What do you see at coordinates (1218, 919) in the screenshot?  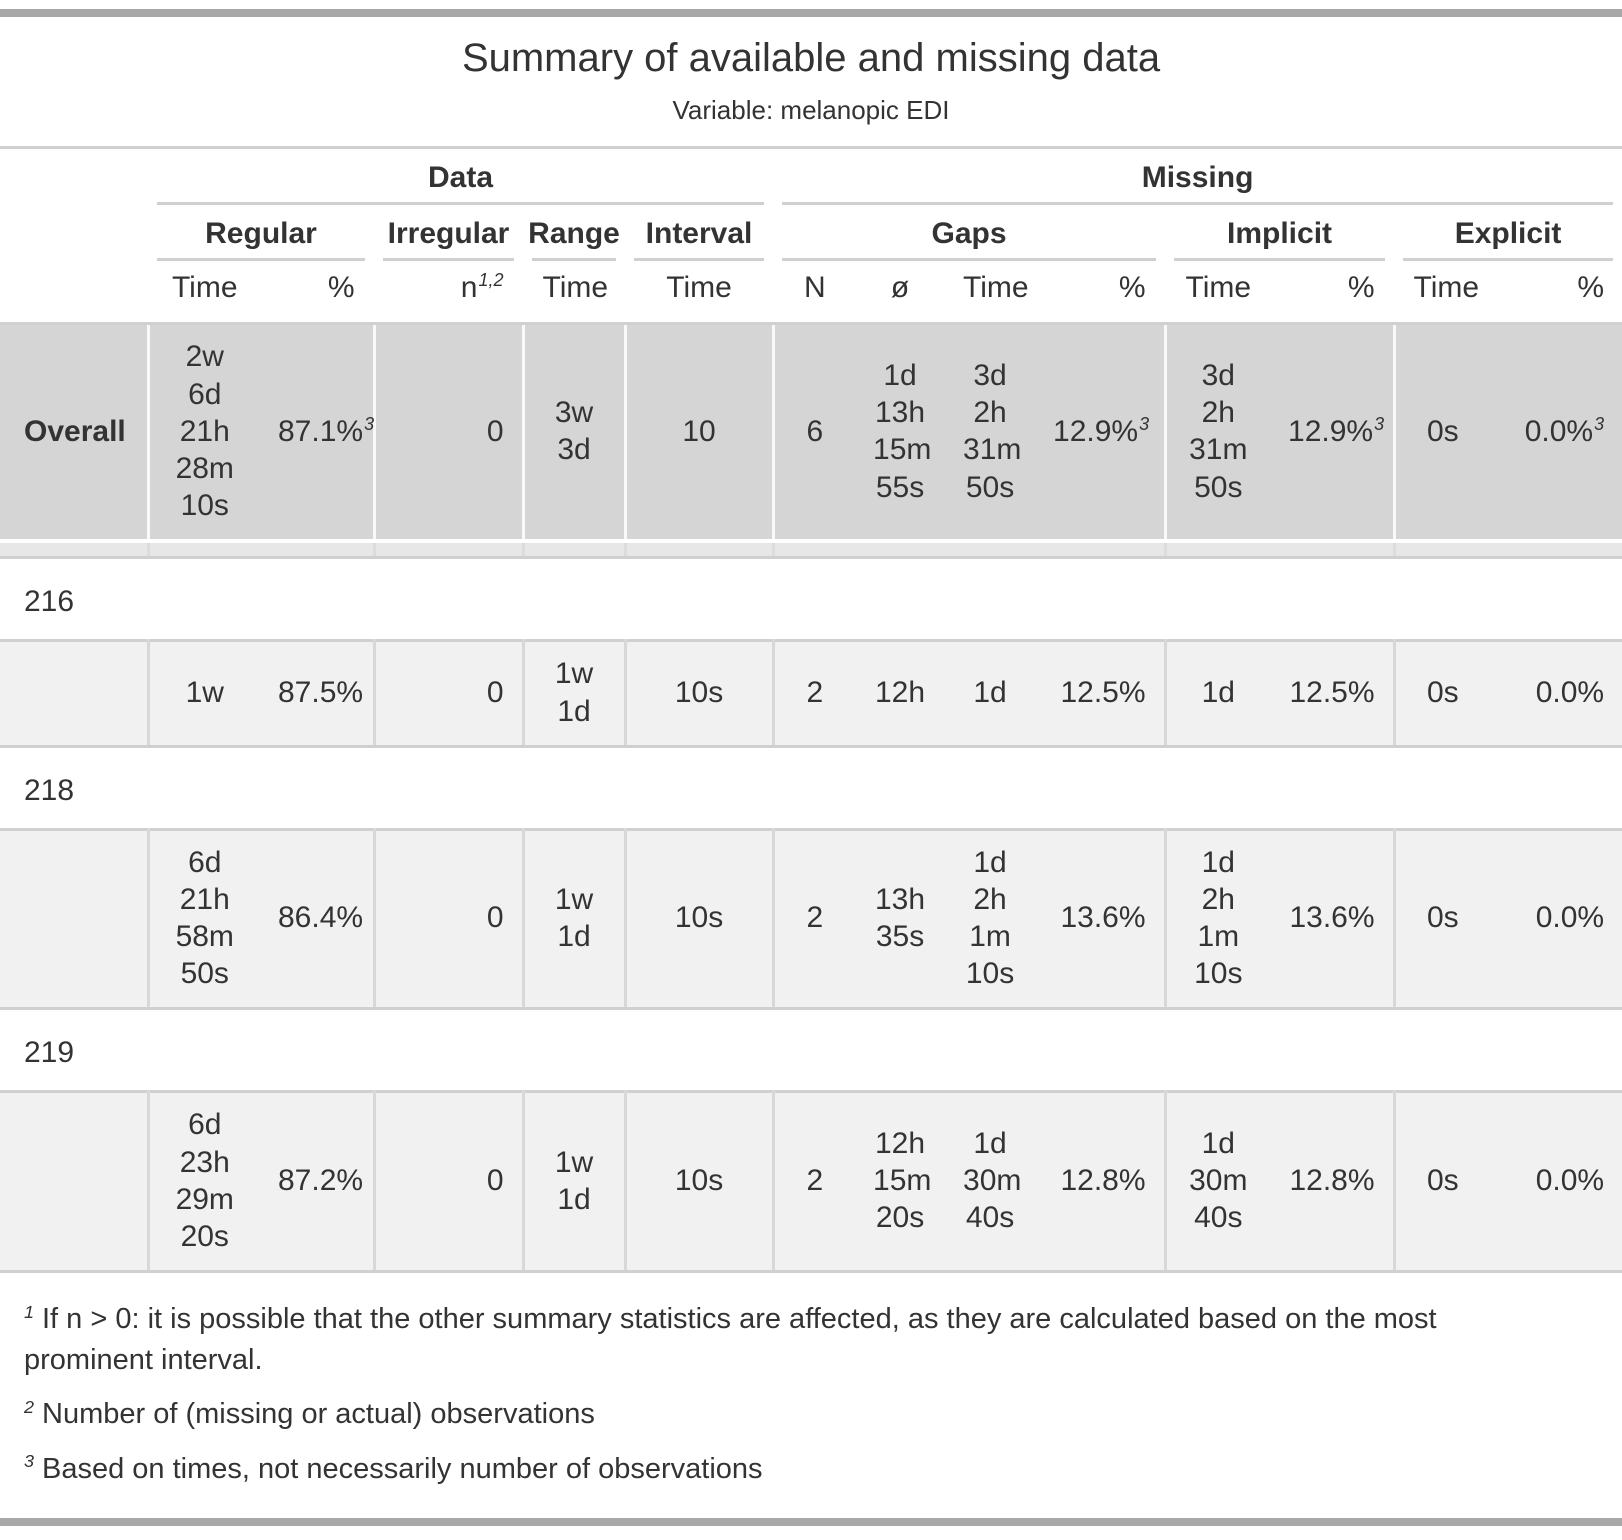 I see `cell-218-implicit-time: 1d 2h 1m 10s` at bounding box center [1218, 919].